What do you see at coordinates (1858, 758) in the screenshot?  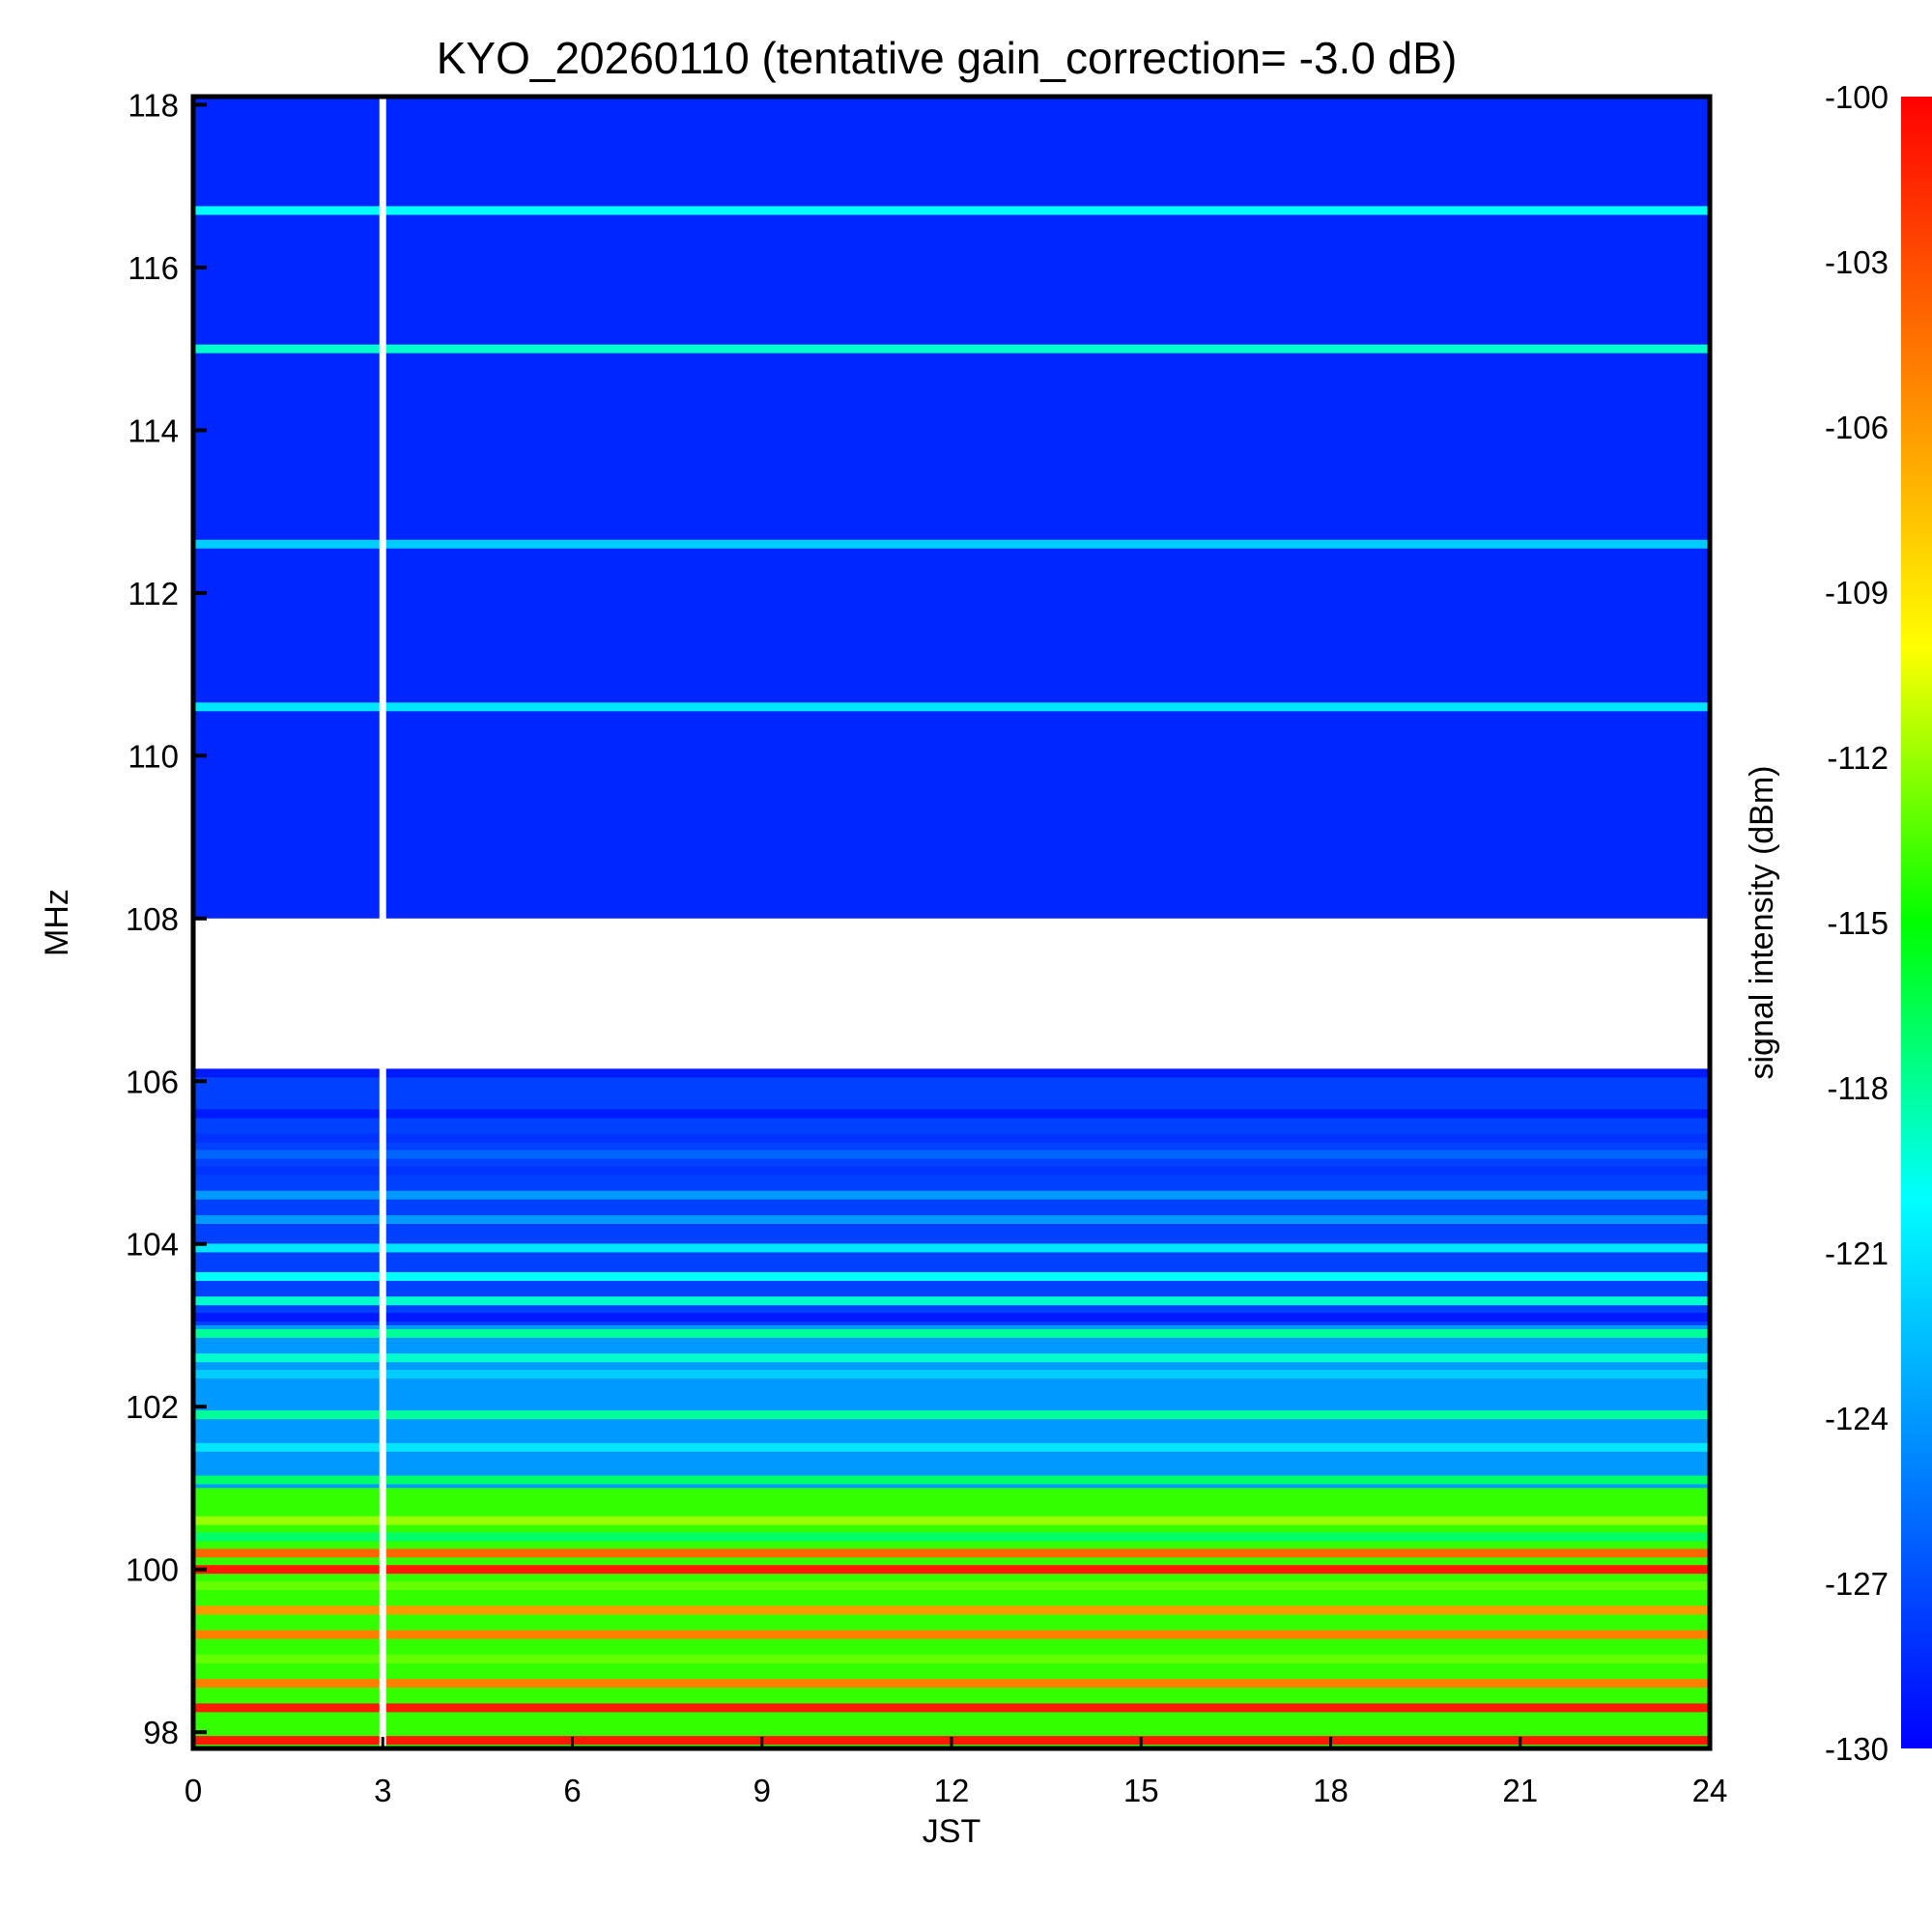 I see `colorbar-tick-4: -112` at bounding box center [1858, 758].